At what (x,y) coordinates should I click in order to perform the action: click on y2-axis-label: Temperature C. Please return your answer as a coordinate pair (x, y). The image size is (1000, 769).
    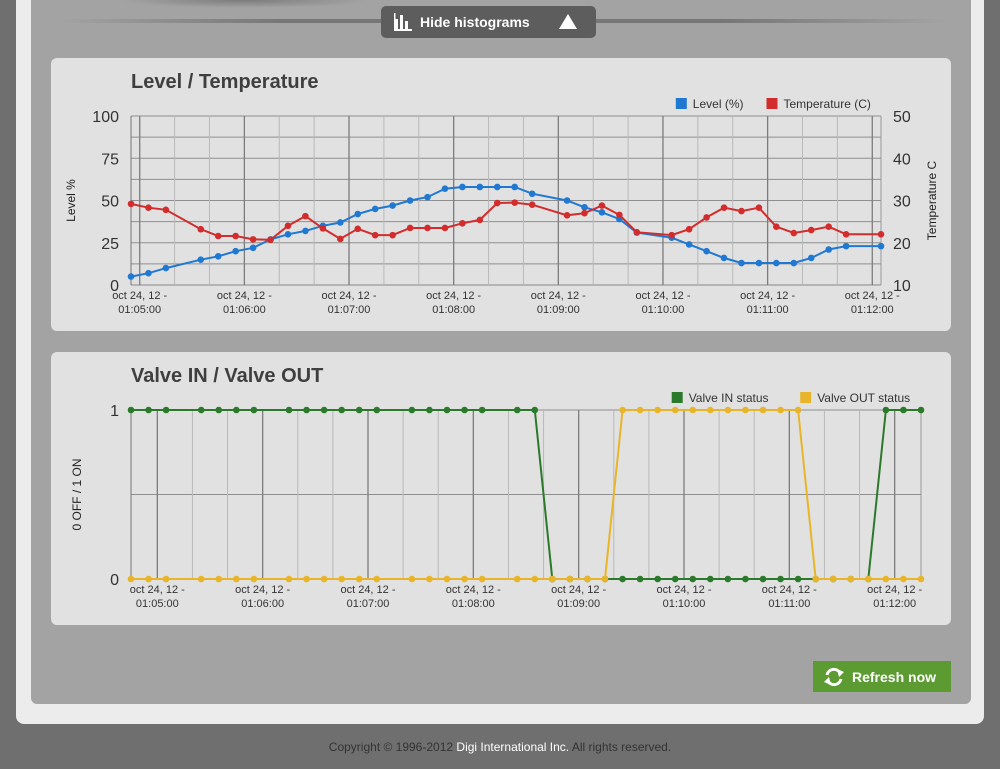
    Looking at the image, I should click on (932, 200).